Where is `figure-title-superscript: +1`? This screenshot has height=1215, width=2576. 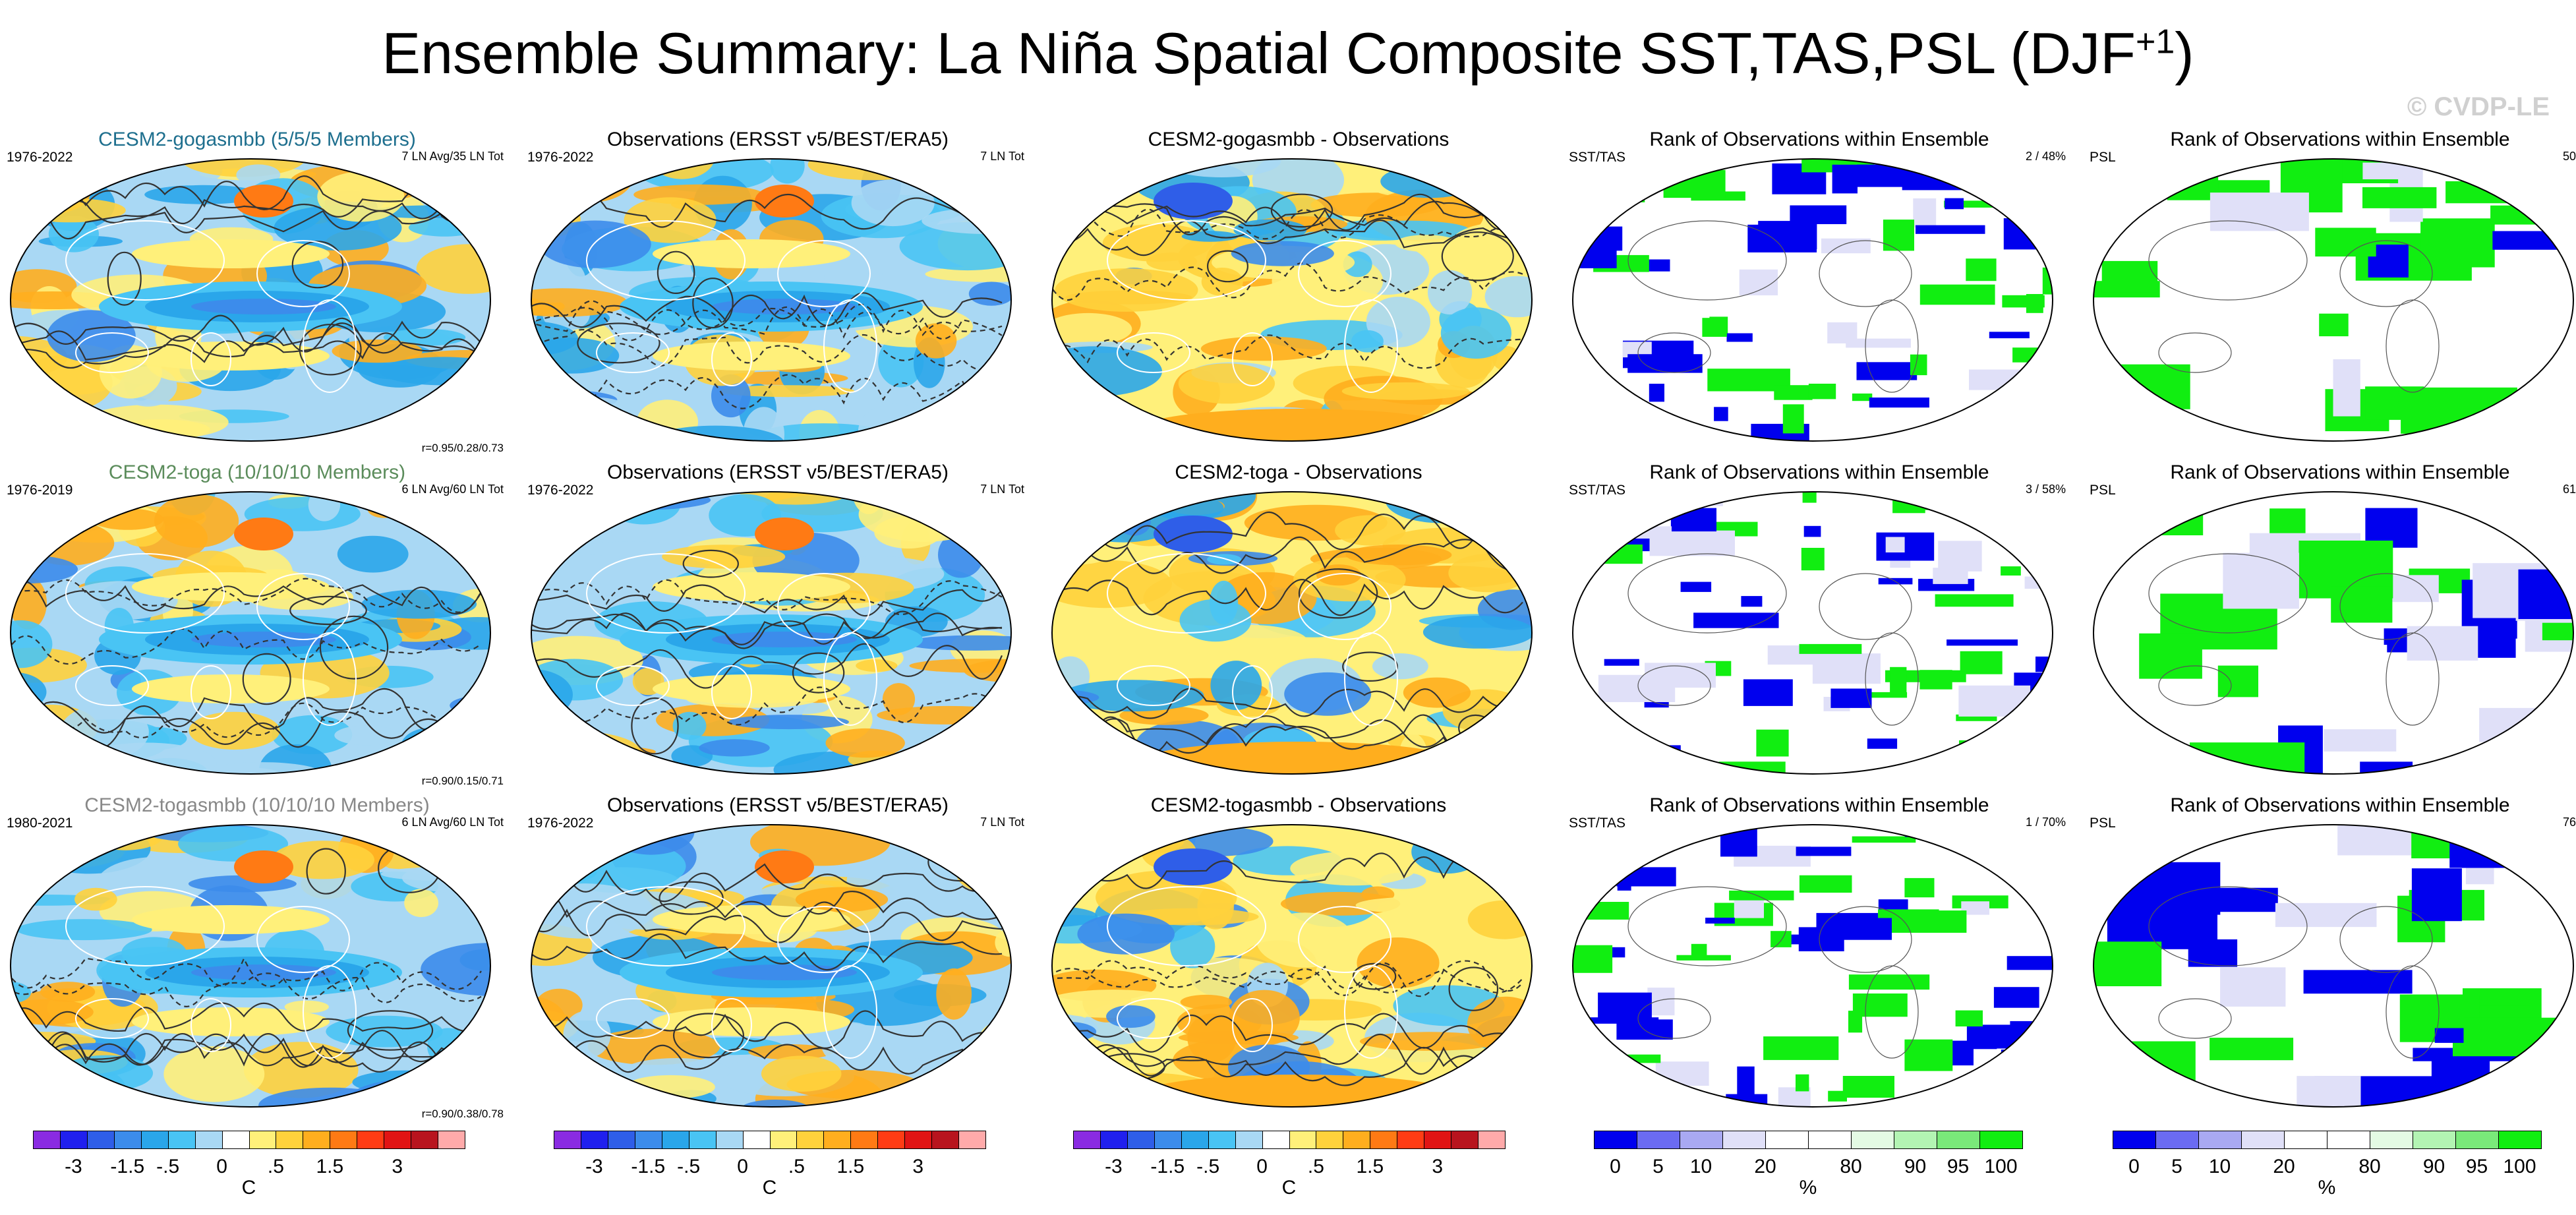 figure-title-superscript: +1 is located at coordinates (2155, 41).